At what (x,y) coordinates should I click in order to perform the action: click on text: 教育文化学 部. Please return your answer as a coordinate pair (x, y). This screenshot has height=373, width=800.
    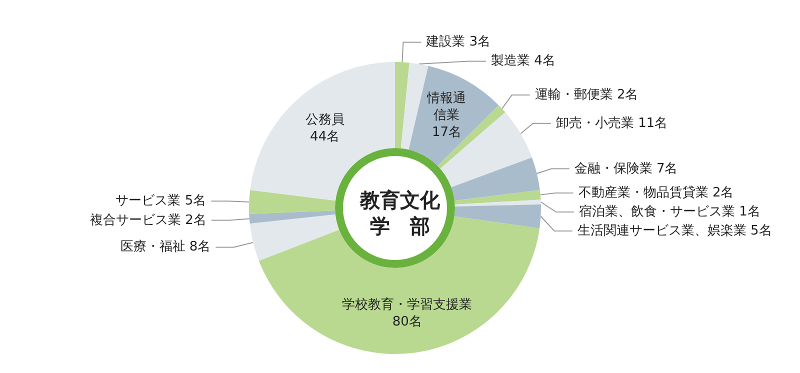
    Looking at the image, I should click on (400, 213).